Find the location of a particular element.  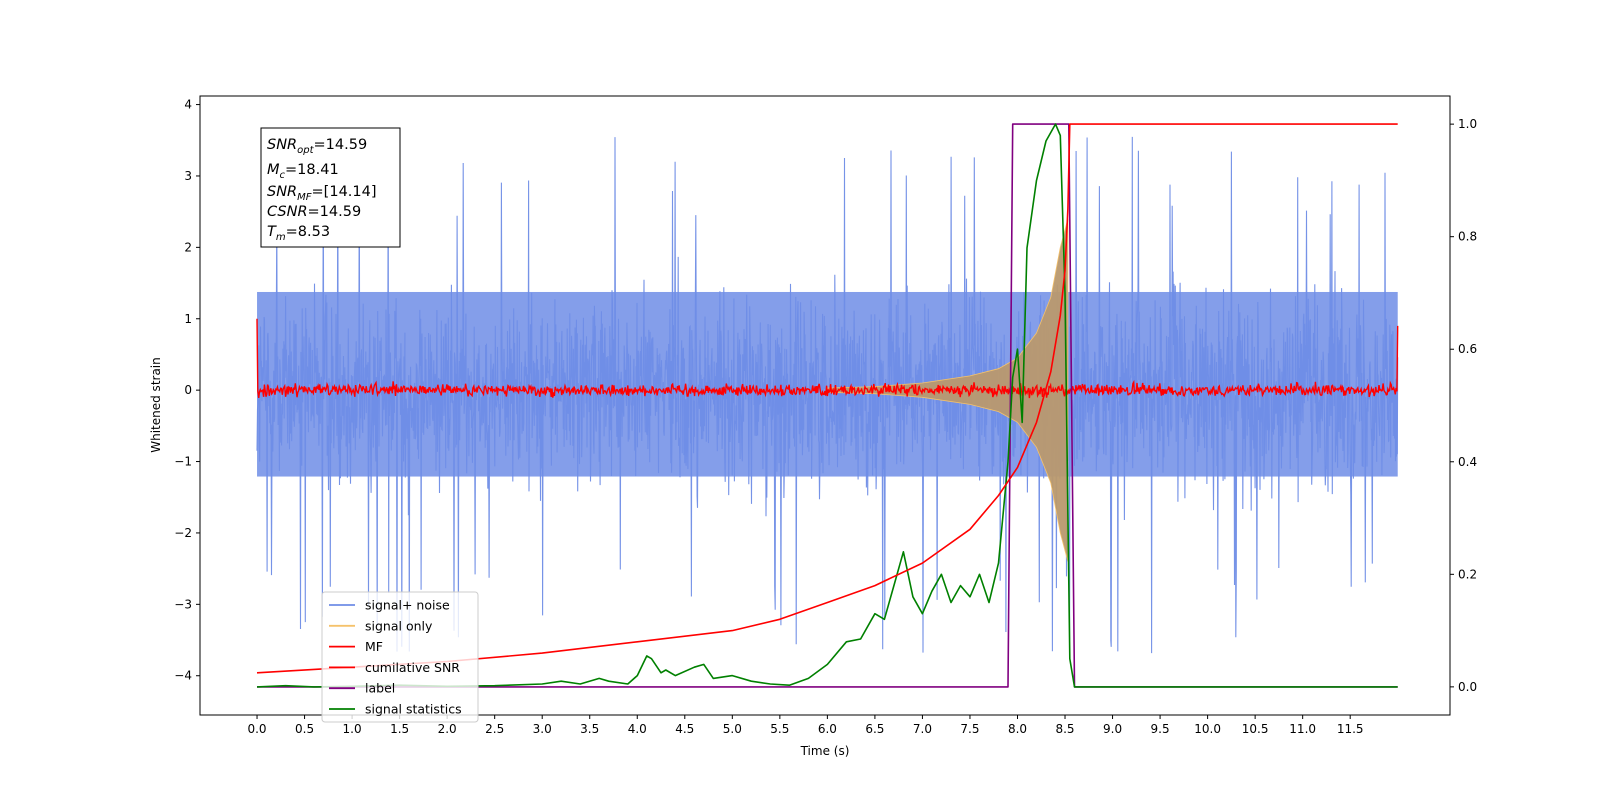

y-tick-label: 4 is located at coordinates (188, 105).